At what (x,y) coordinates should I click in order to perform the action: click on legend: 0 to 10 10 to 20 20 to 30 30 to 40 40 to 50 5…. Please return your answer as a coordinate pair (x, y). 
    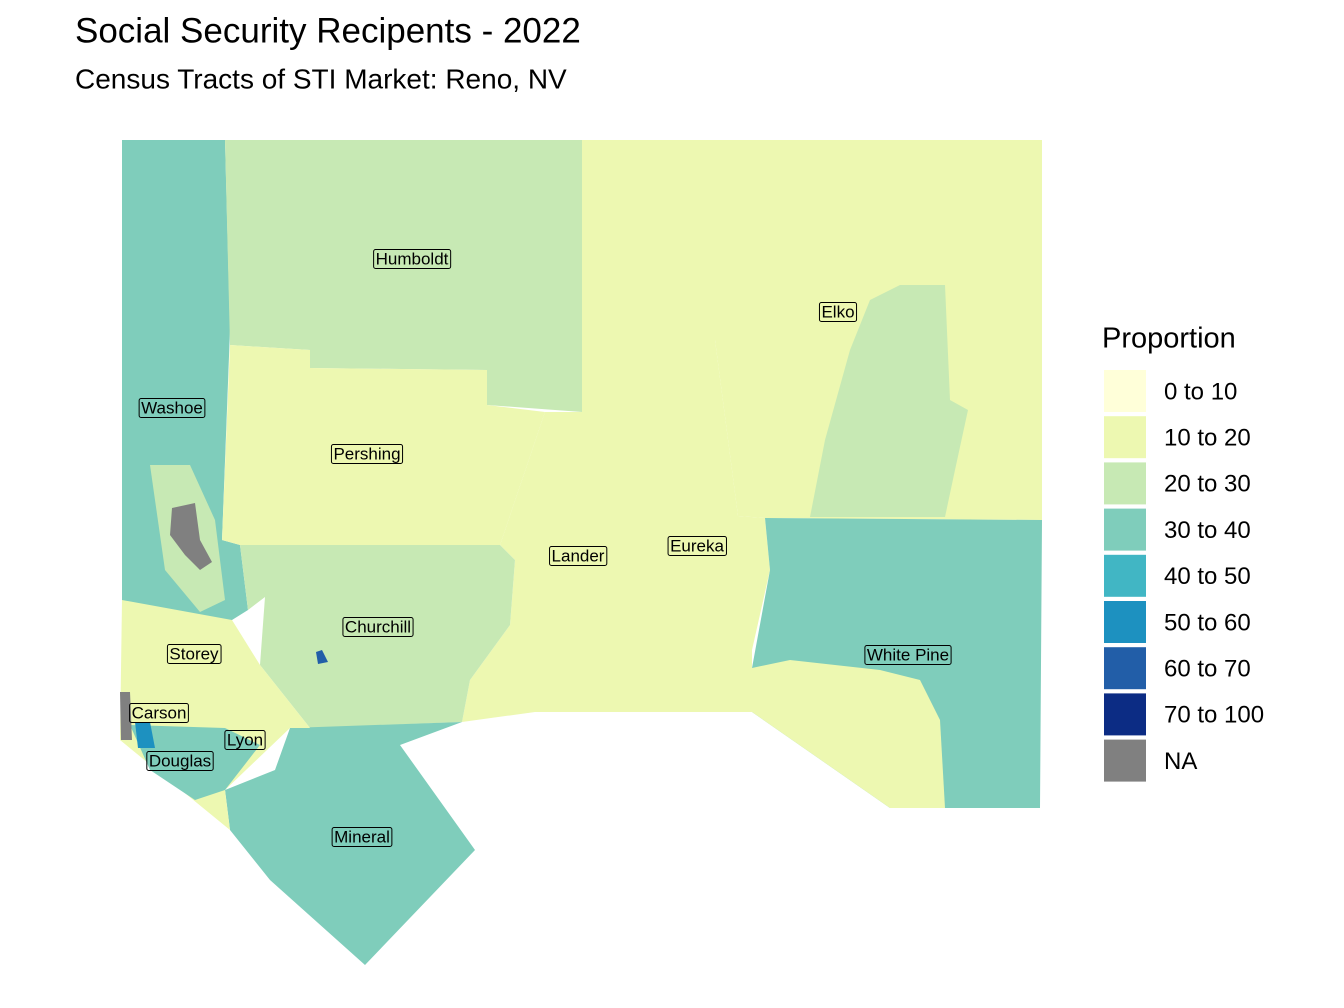
    Looking at the image, I should click on (1184, 576).